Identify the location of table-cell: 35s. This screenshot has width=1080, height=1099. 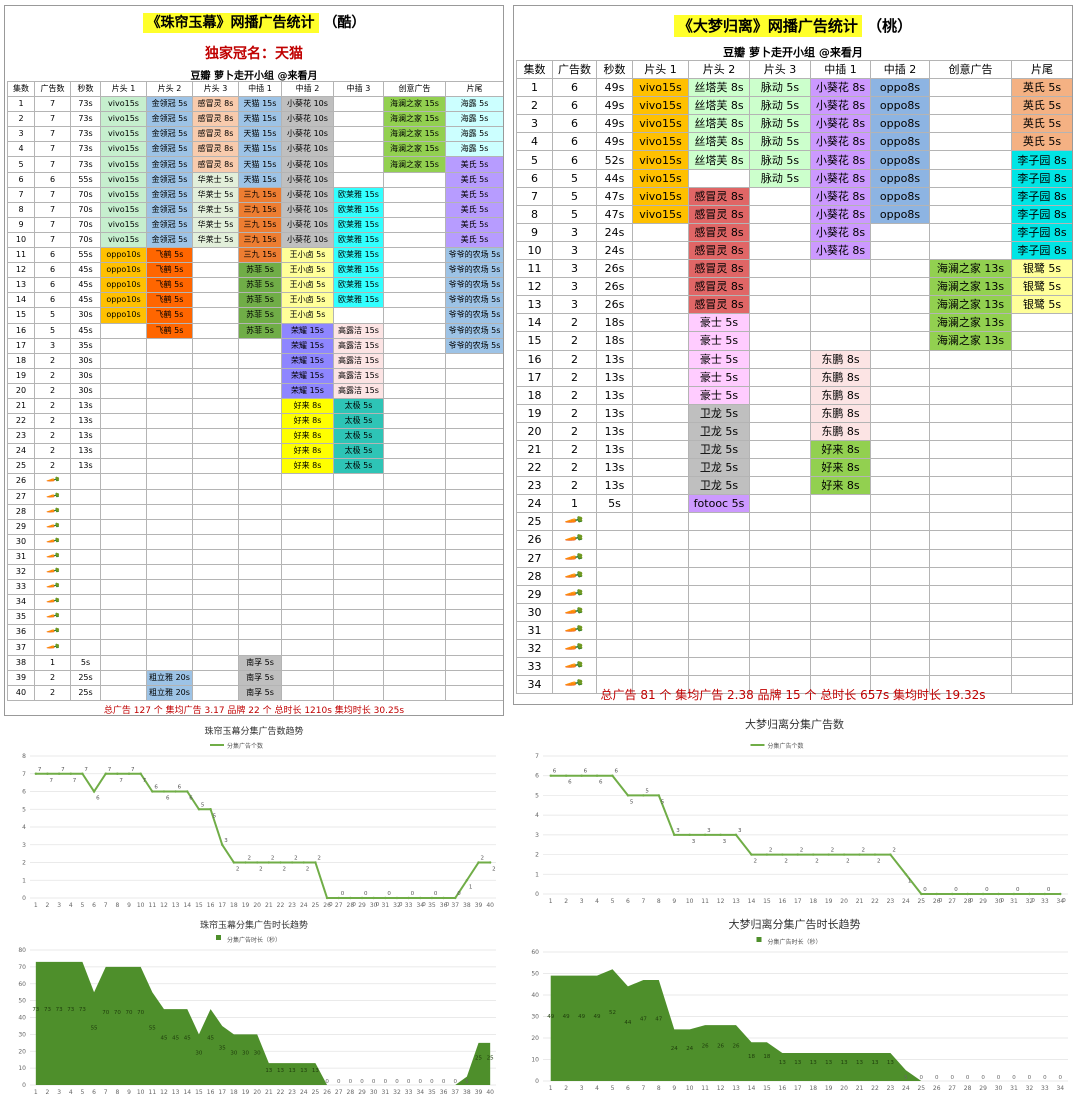
(85, 345).